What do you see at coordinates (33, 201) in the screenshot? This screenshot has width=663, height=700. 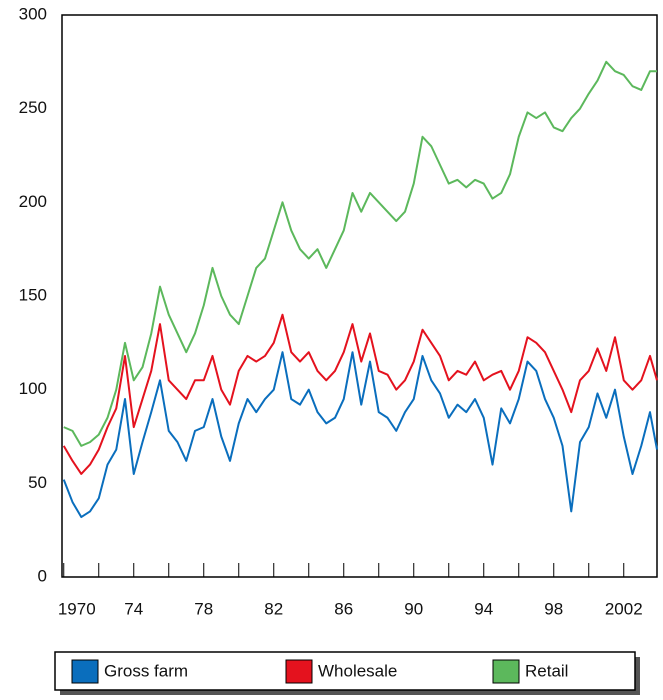 I see `y-tick-label: 200` at bounding box center [33, 201].